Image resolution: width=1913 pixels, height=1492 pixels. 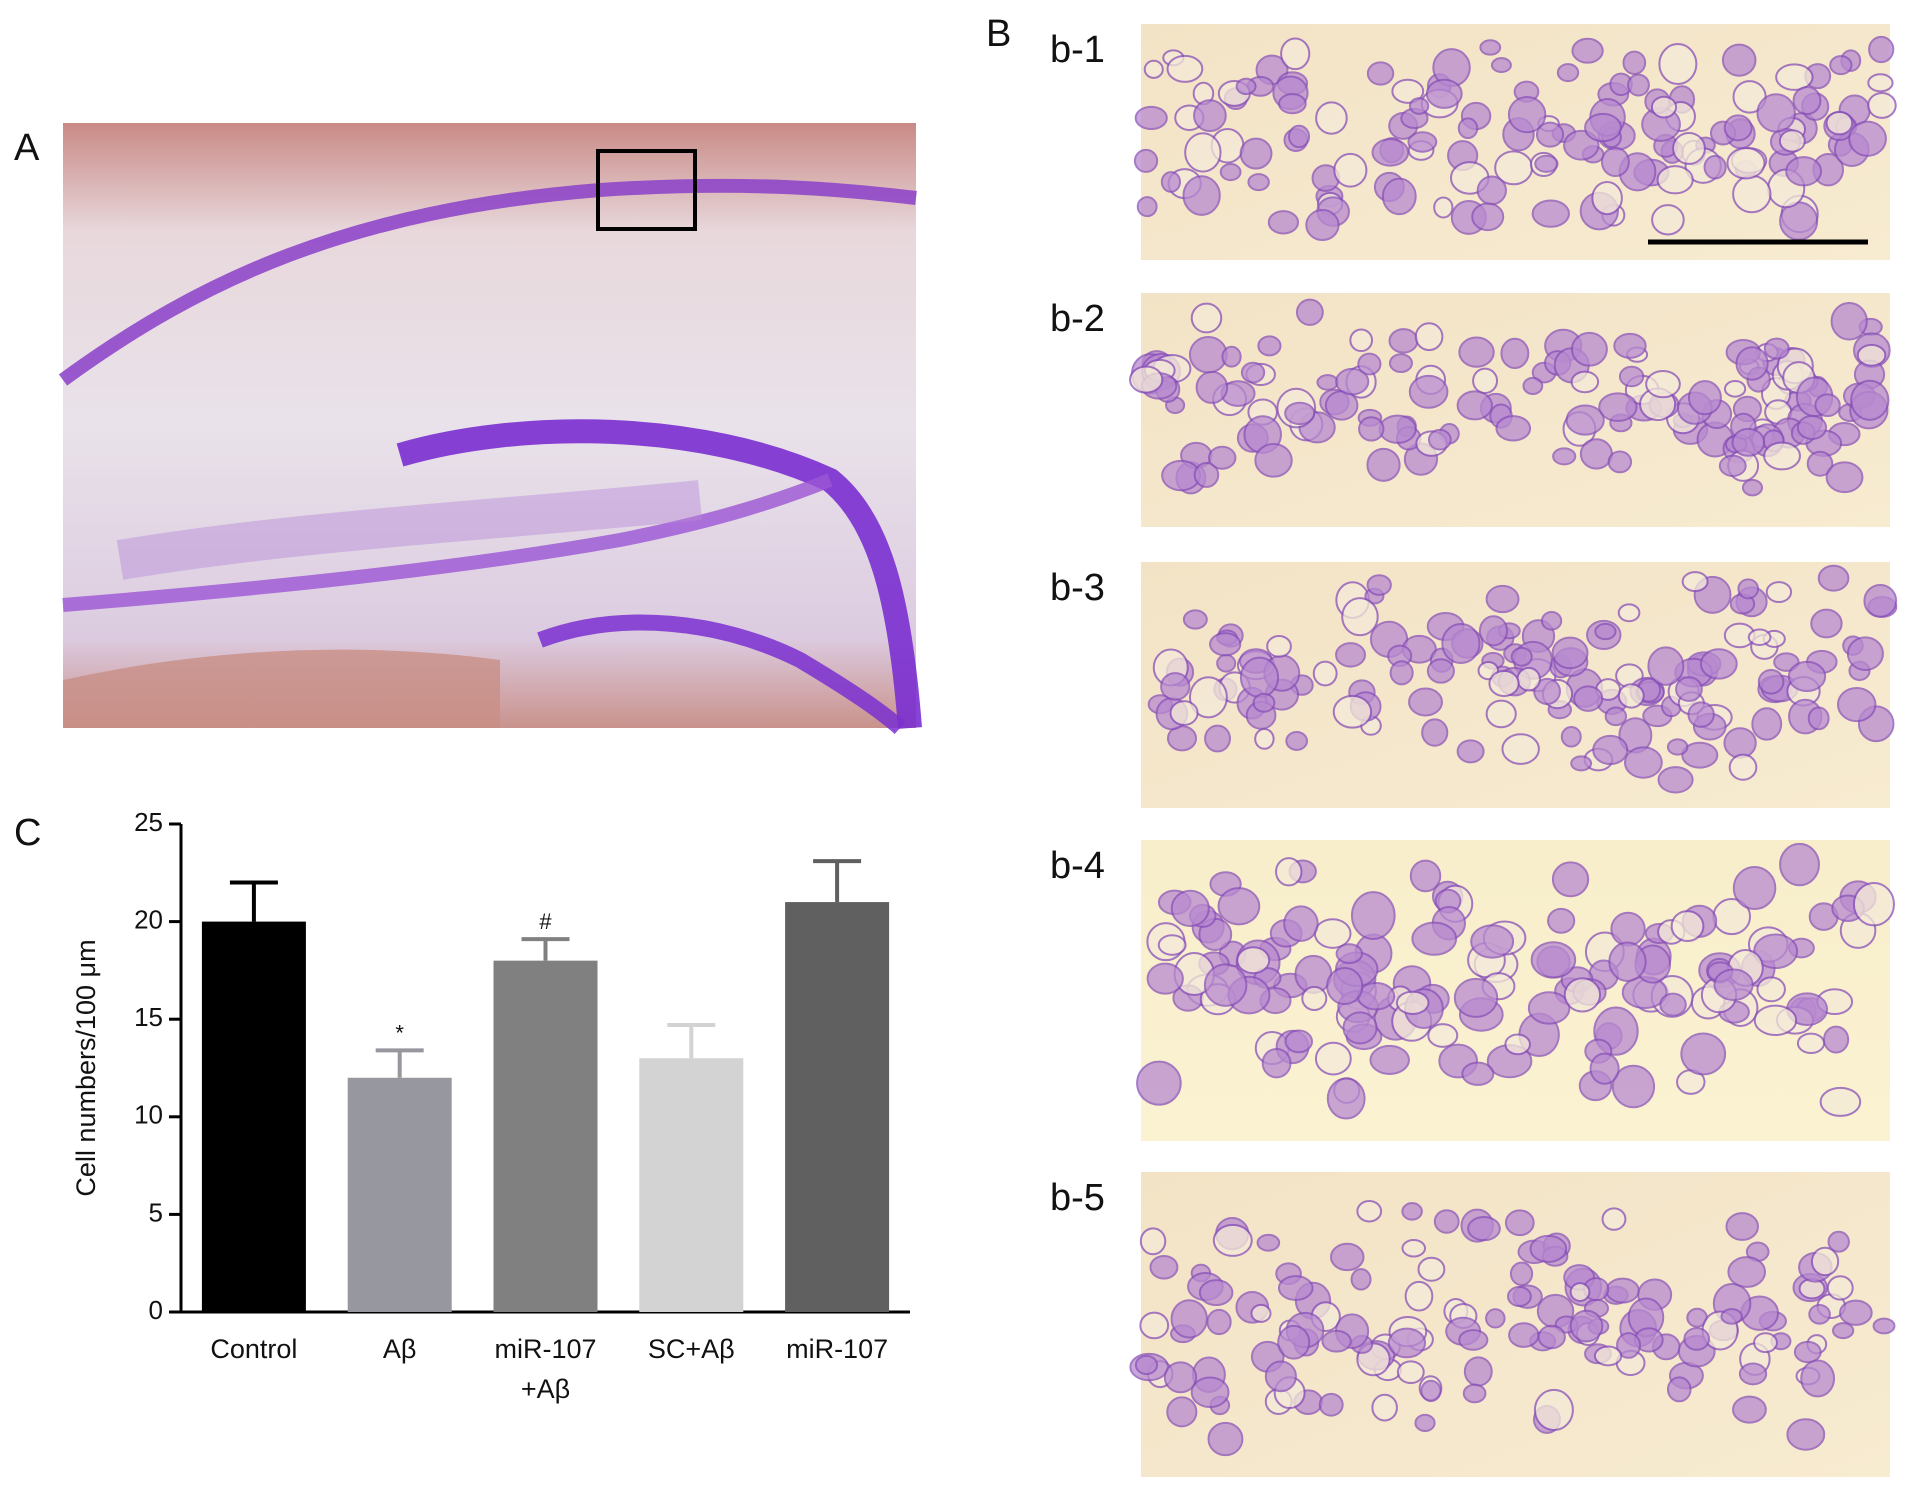 What do you see at coordinates (400, 1349) in the screenshot?
I see `x-tick-label: Aβ` at bounding box center [400, 1349].